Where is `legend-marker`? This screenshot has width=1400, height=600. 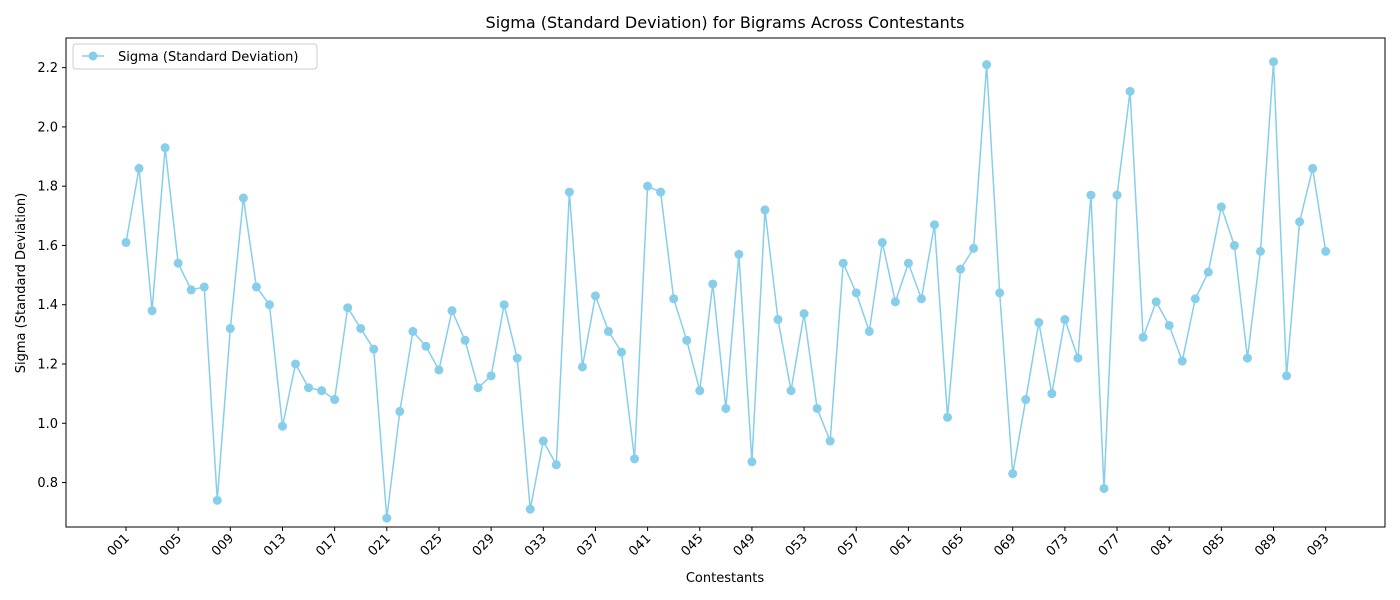
legend-marker is located at coordinates (93, 56).